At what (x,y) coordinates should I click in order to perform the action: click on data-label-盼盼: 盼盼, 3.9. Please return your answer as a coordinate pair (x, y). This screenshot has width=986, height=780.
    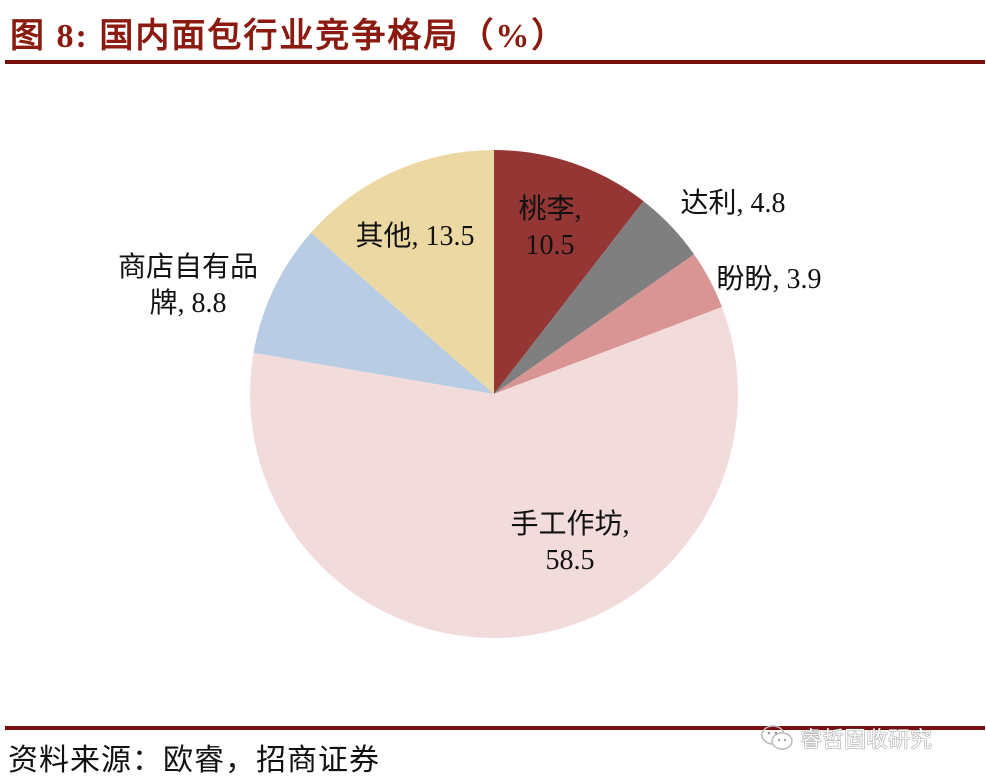
    Looking at the image, I should click on (768, 279).